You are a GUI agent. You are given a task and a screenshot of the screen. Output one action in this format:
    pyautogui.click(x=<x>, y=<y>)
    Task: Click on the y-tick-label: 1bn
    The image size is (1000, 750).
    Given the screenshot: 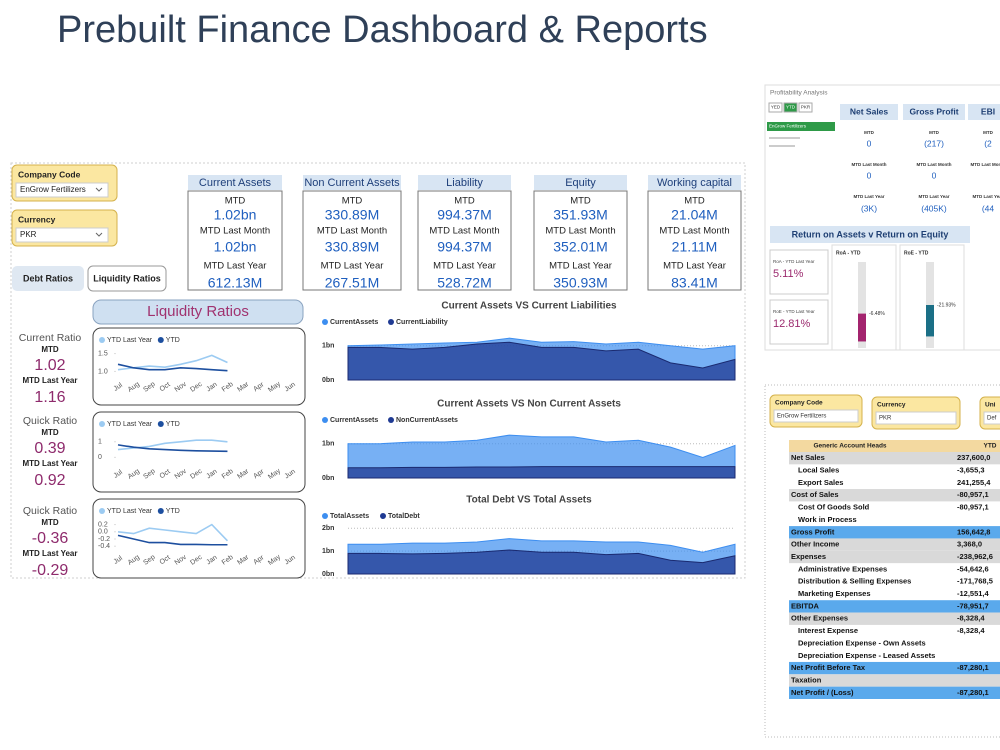 What is the action you would take?
    pyautogui.click(x=328, y=551)
    